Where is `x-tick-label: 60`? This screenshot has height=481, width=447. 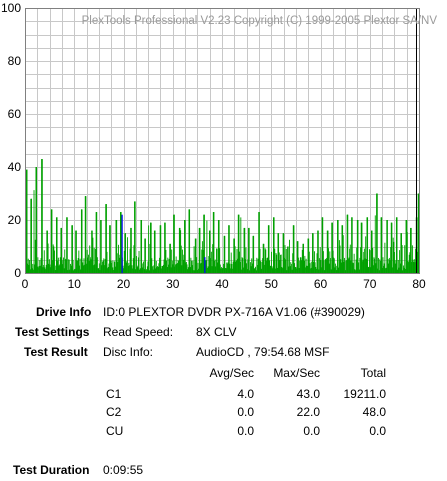 x-tick-label: 60 is located at coordinates (321, 284).